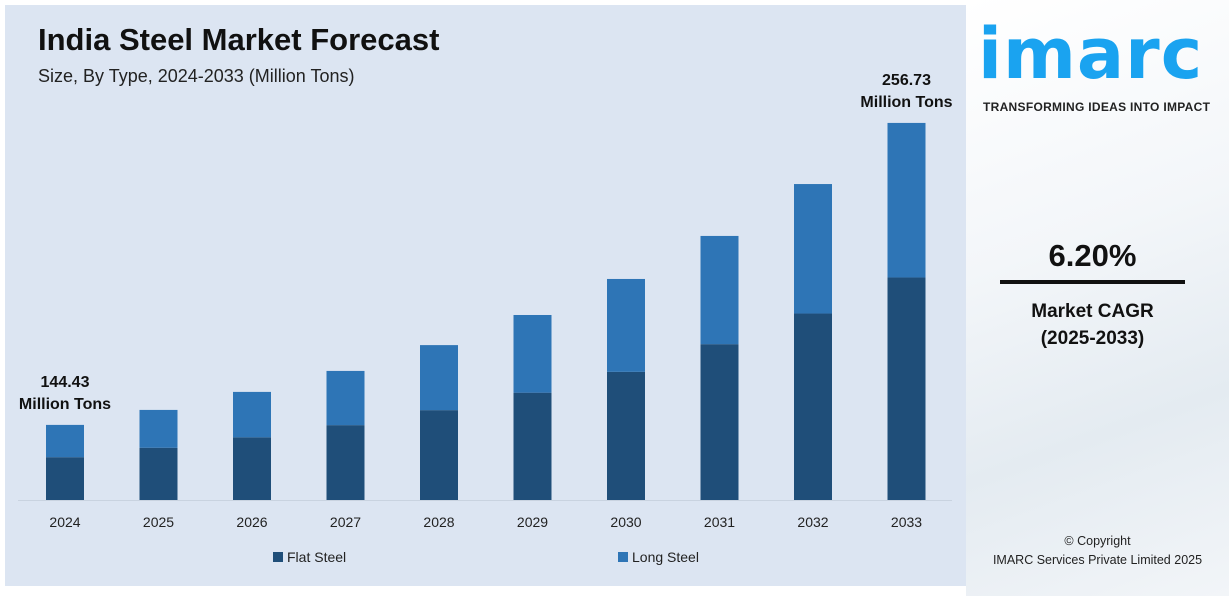 This screenshot has width=1229, height=596. Describe the element at coordinates (719, 290) in the screenshot. I see `bar-long-steel-2031` at that location.